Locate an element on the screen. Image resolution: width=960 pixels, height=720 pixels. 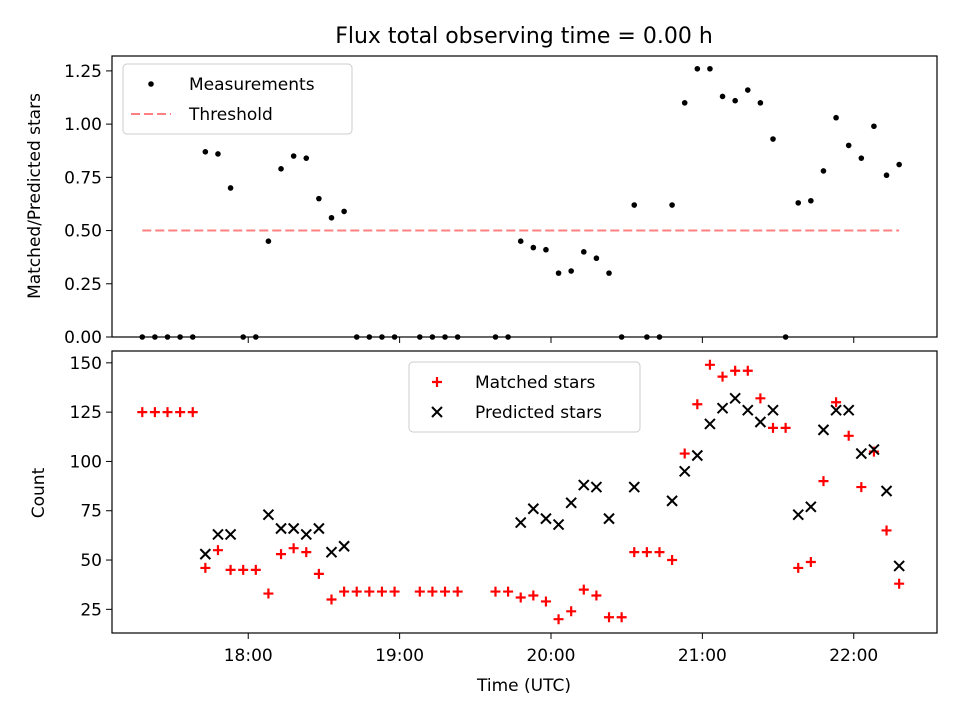
y-tick-label: 1.25 is located at coordinates (83, 72).